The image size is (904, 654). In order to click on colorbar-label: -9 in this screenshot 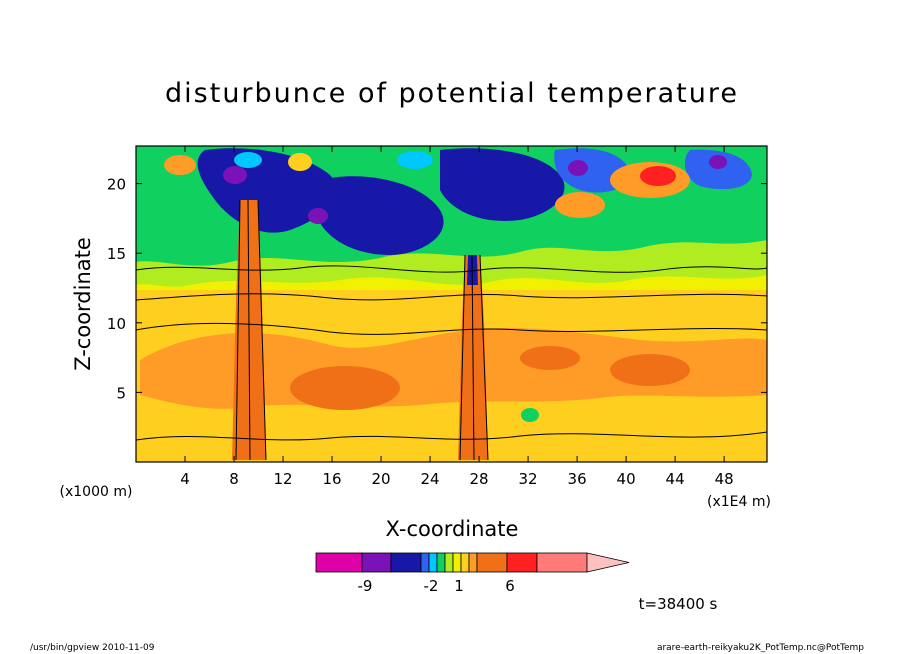, I will do `click(365, 586)`.